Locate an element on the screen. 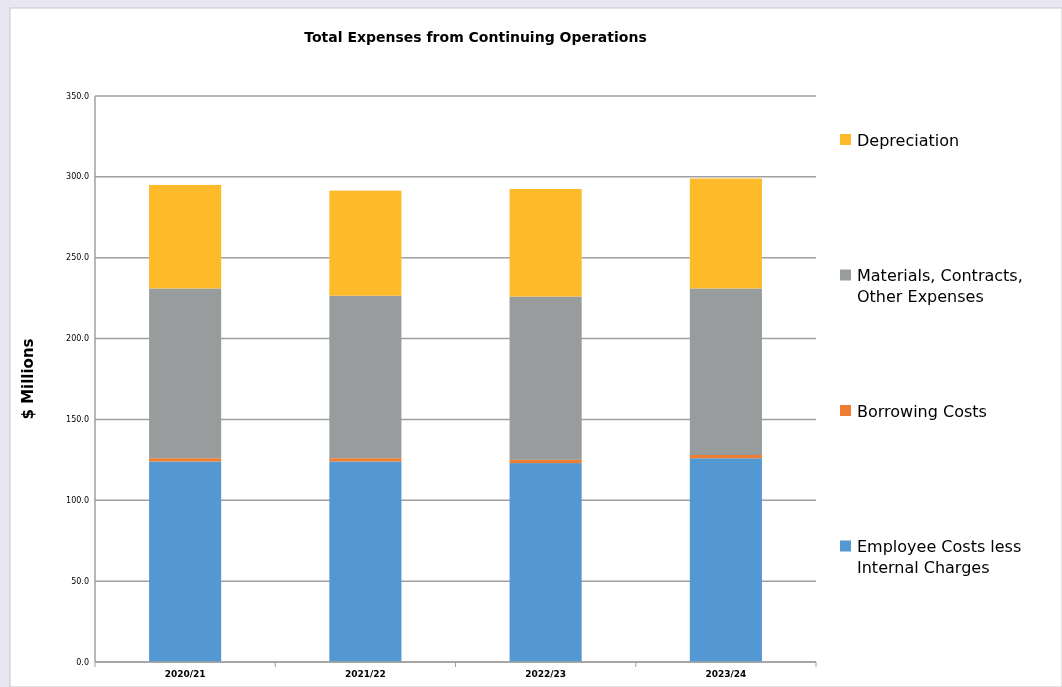 The image size is (1062, 687). legend-label: Borrowing Costs is located at coordinates (922, 411).